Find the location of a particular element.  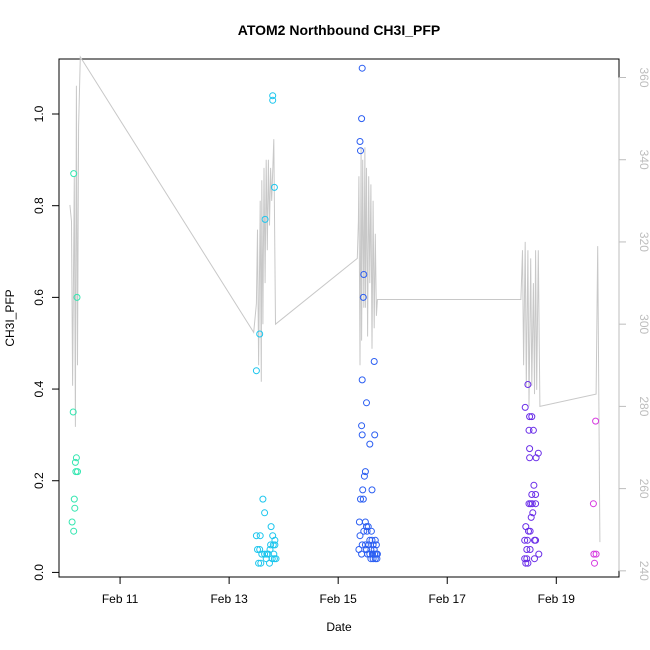

x-axis: Feb 11 Feb 13 Feb 15 Feb 17 Feb 19 is located at coordinates (339, 591).